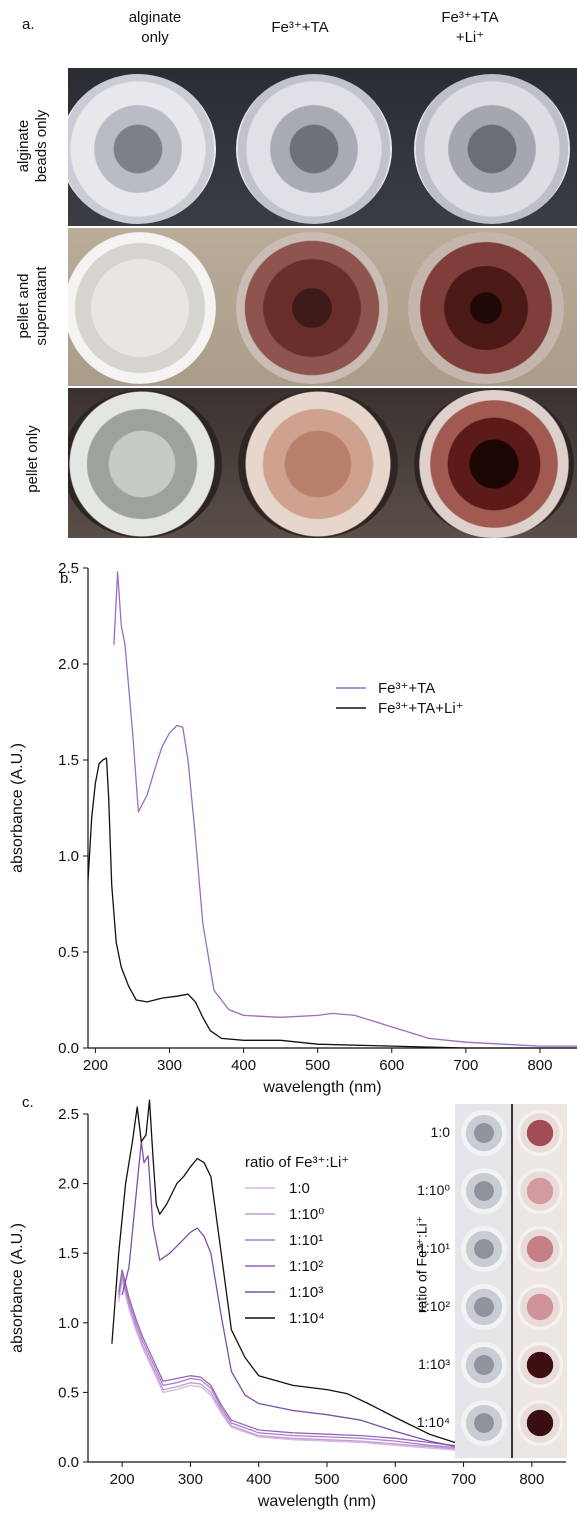 The image size is (577, 1516). Describe the element at coordinates (434, 1364) in the screenshot. I see `inset-label: 1:10³` at that location.